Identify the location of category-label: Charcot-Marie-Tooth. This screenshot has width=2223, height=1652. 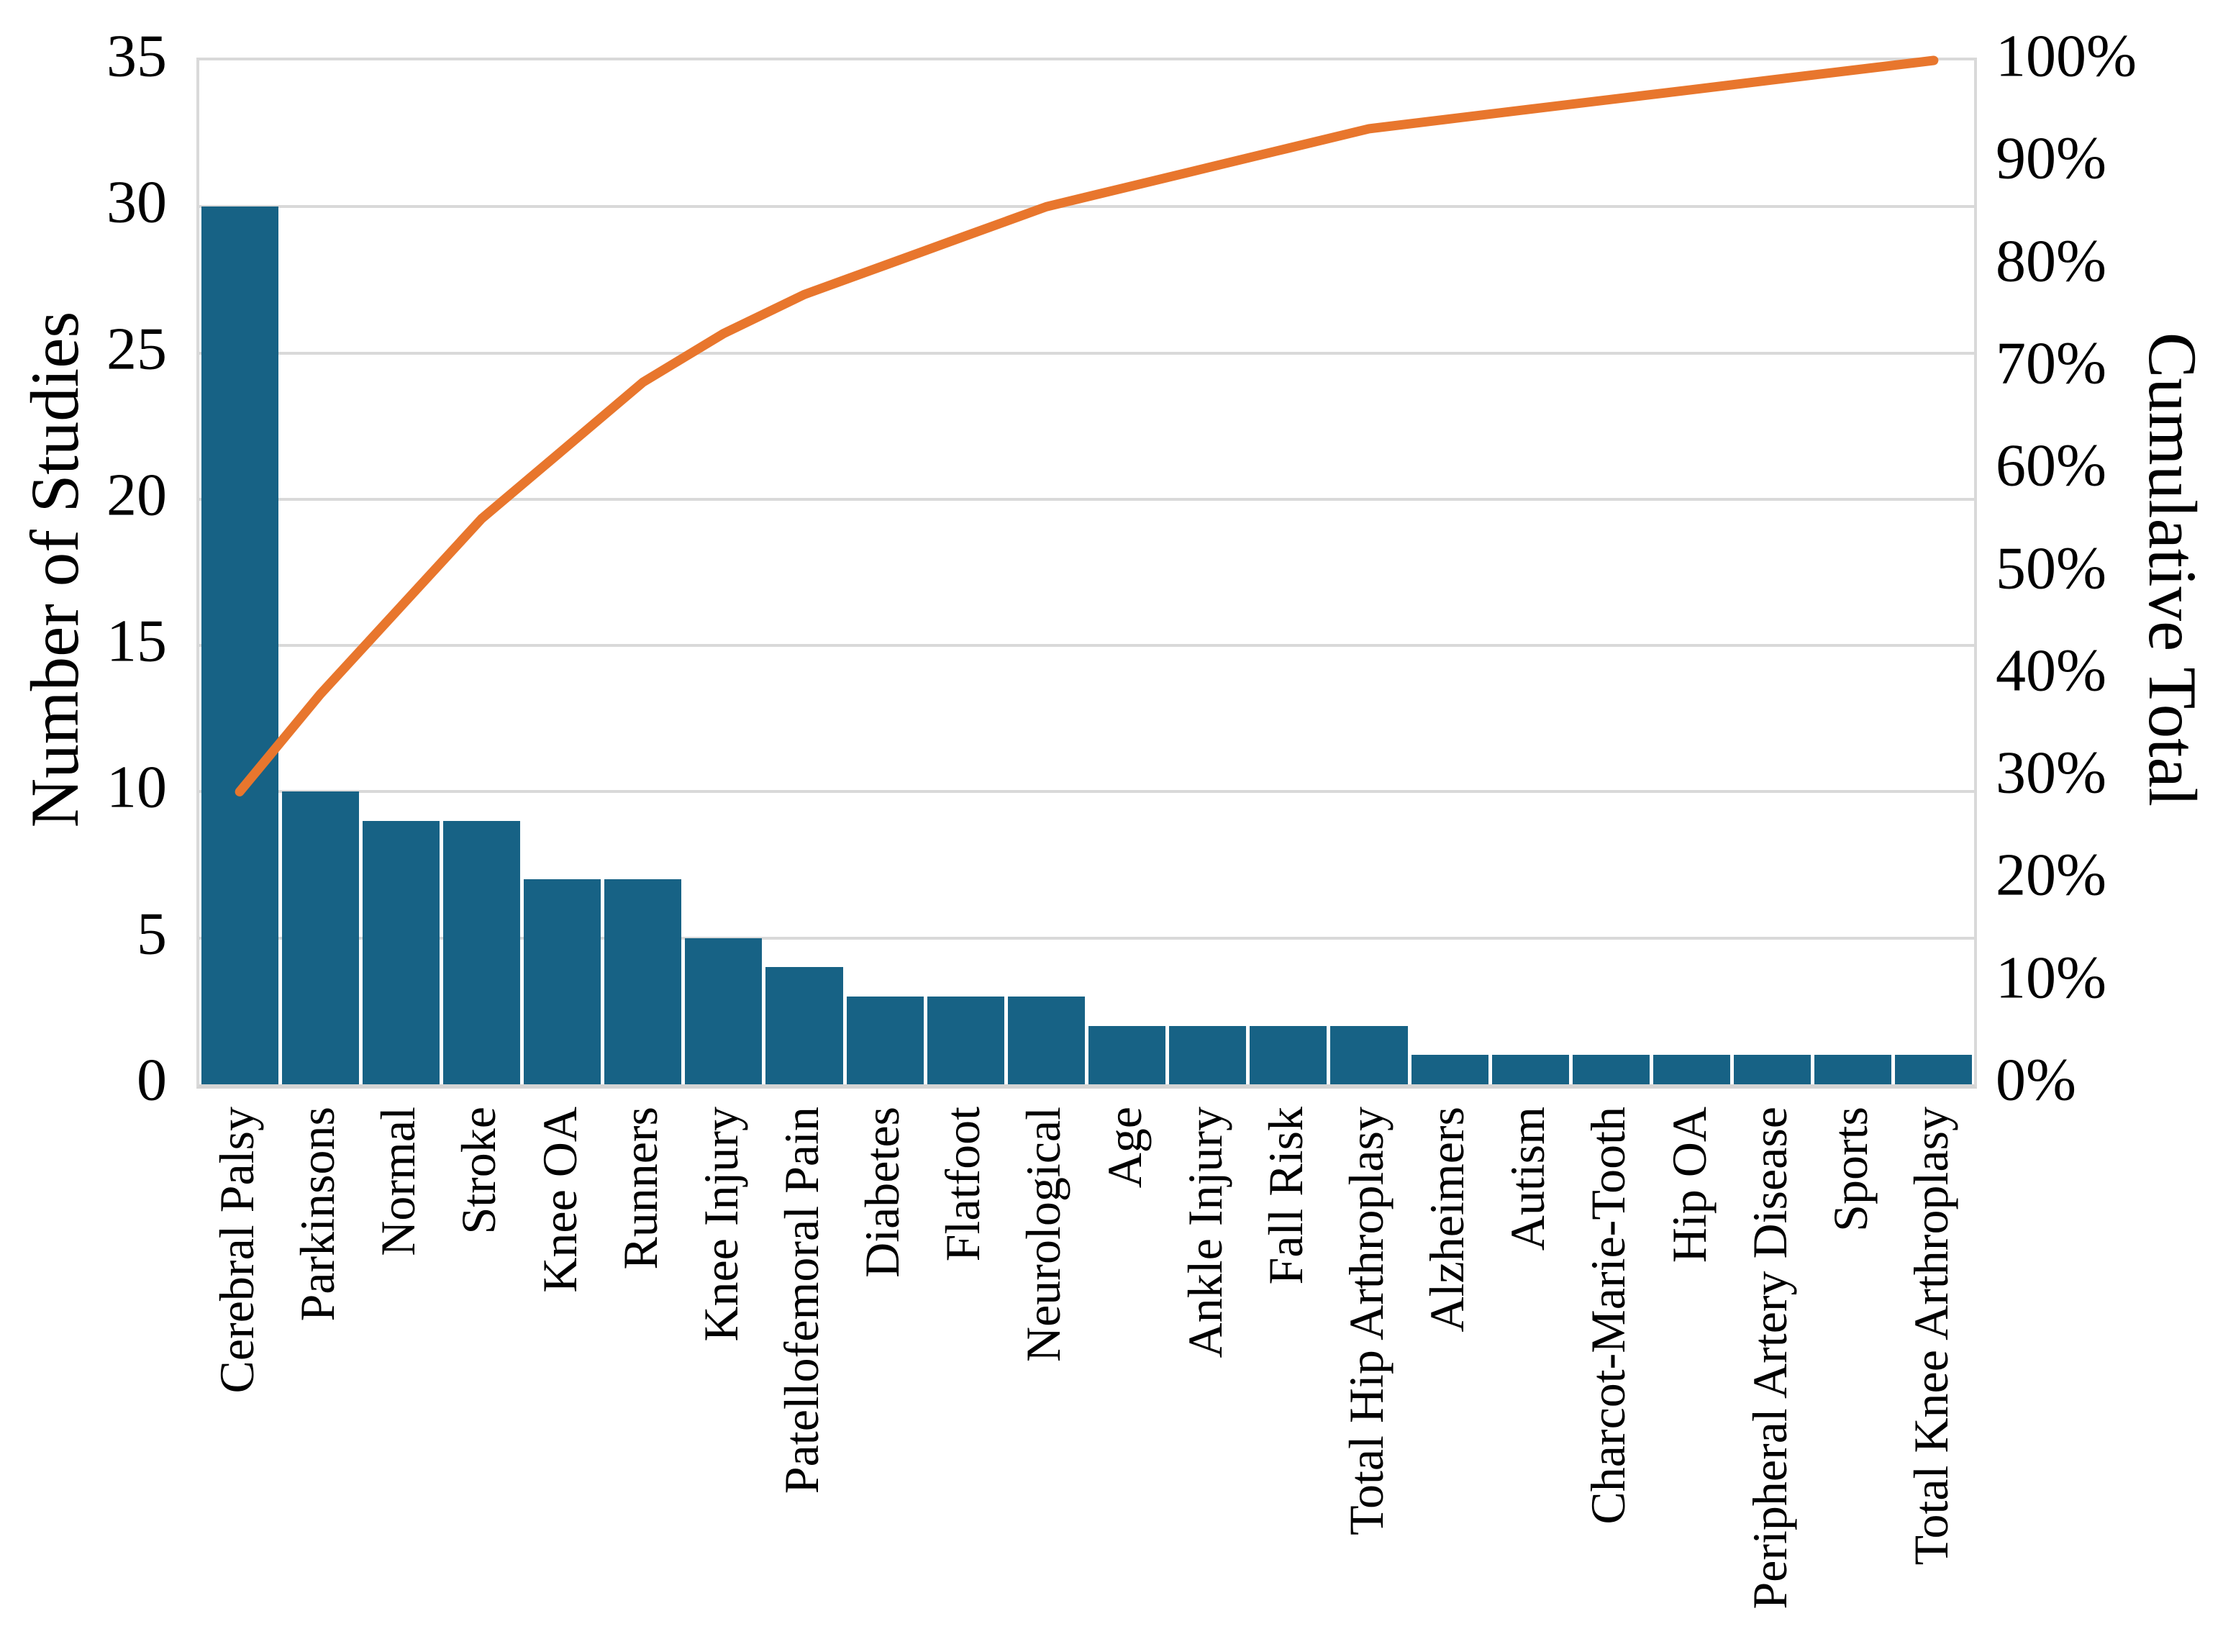
(1608, 1316).